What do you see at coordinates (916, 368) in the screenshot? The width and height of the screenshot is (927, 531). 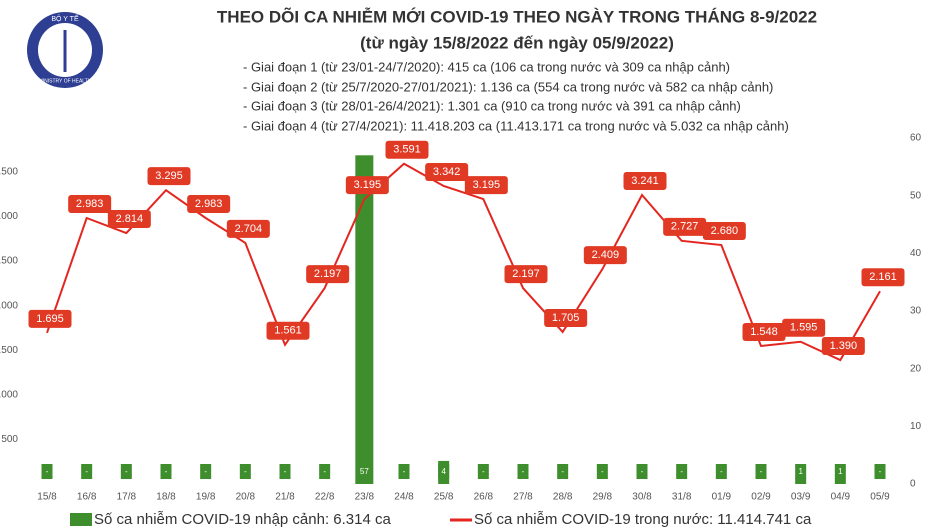 I see `y2-tick-label: 20` at bounding box center [916, 368].